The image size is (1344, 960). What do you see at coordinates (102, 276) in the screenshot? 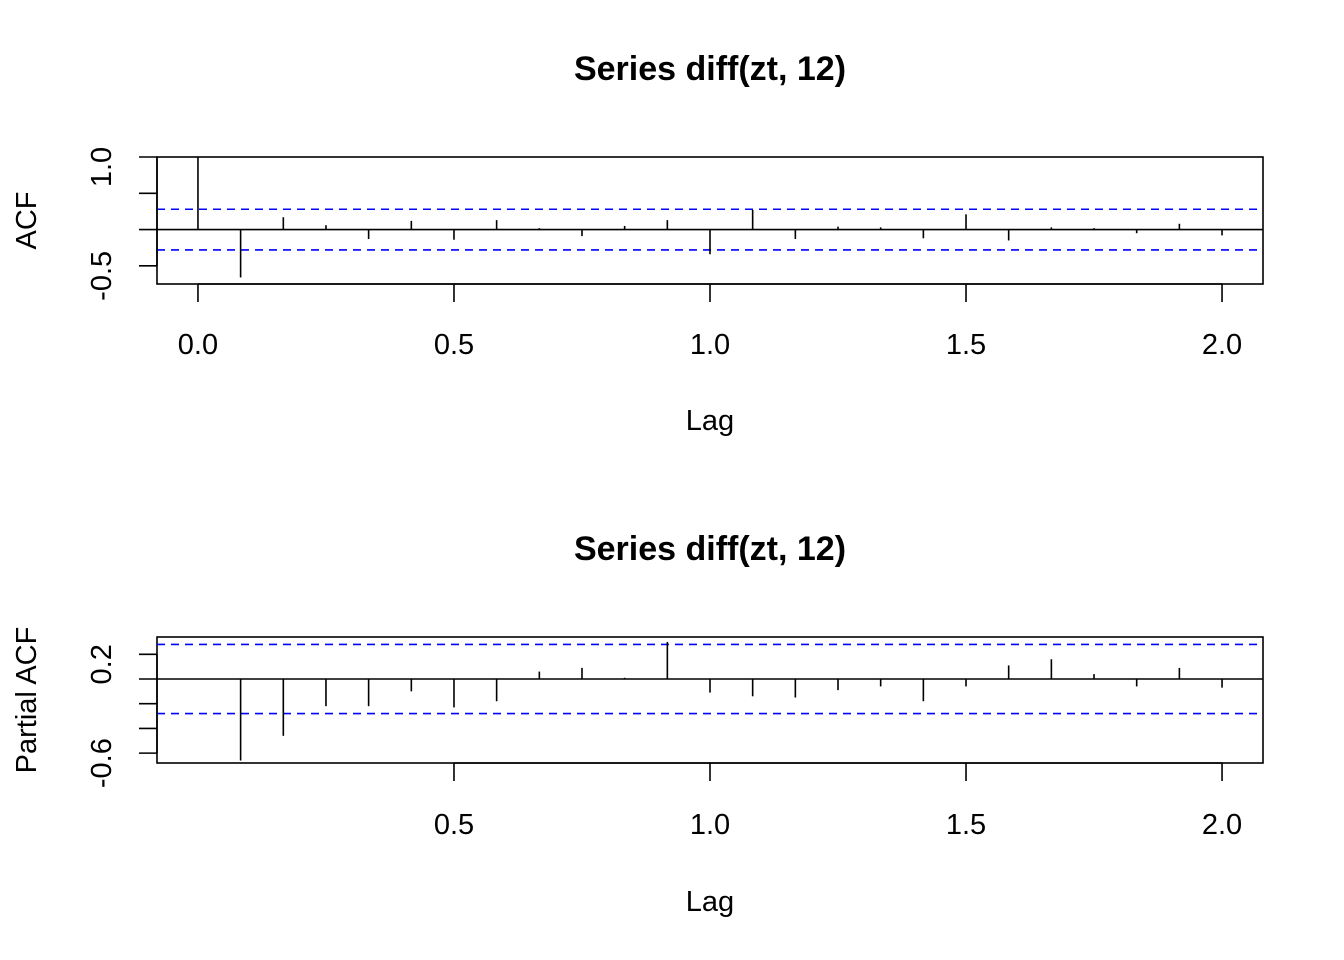
I see `y-tick-label: -0.5` at bounding box center [102, 276].